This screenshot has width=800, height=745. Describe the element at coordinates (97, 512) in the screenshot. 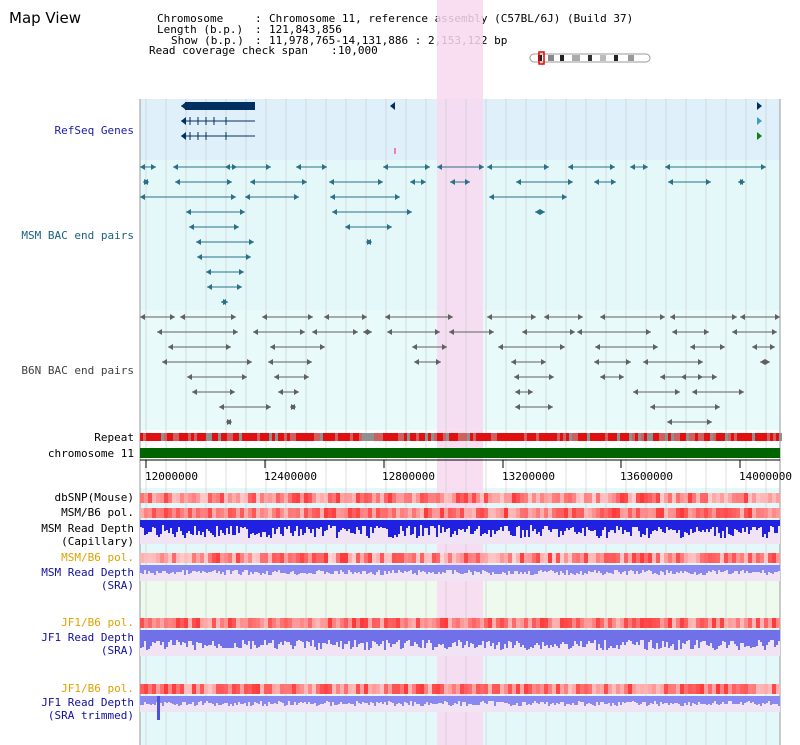

I see `track-label-msm-b6-pol-1: MSM/B6 pol.` at that location.